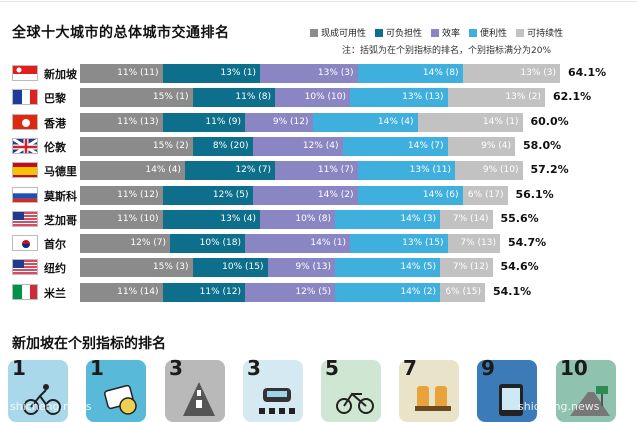 The width and height of the screenshot is (637, 422). I want to click on bar-segment: 14% (7), so click(395, 146).